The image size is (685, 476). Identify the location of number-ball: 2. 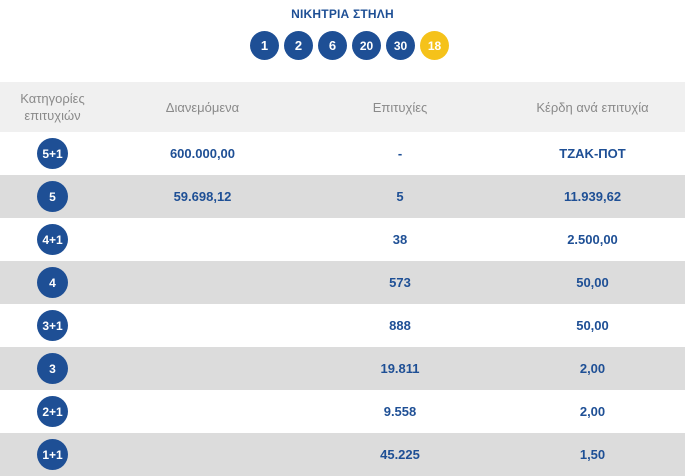
(298, 45).